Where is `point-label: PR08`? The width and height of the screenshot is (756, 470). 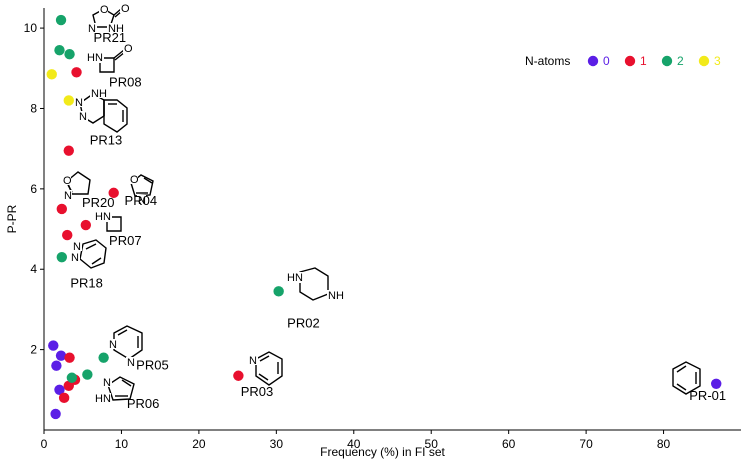
point-label: PR08 is located at coordinates (125, 81).